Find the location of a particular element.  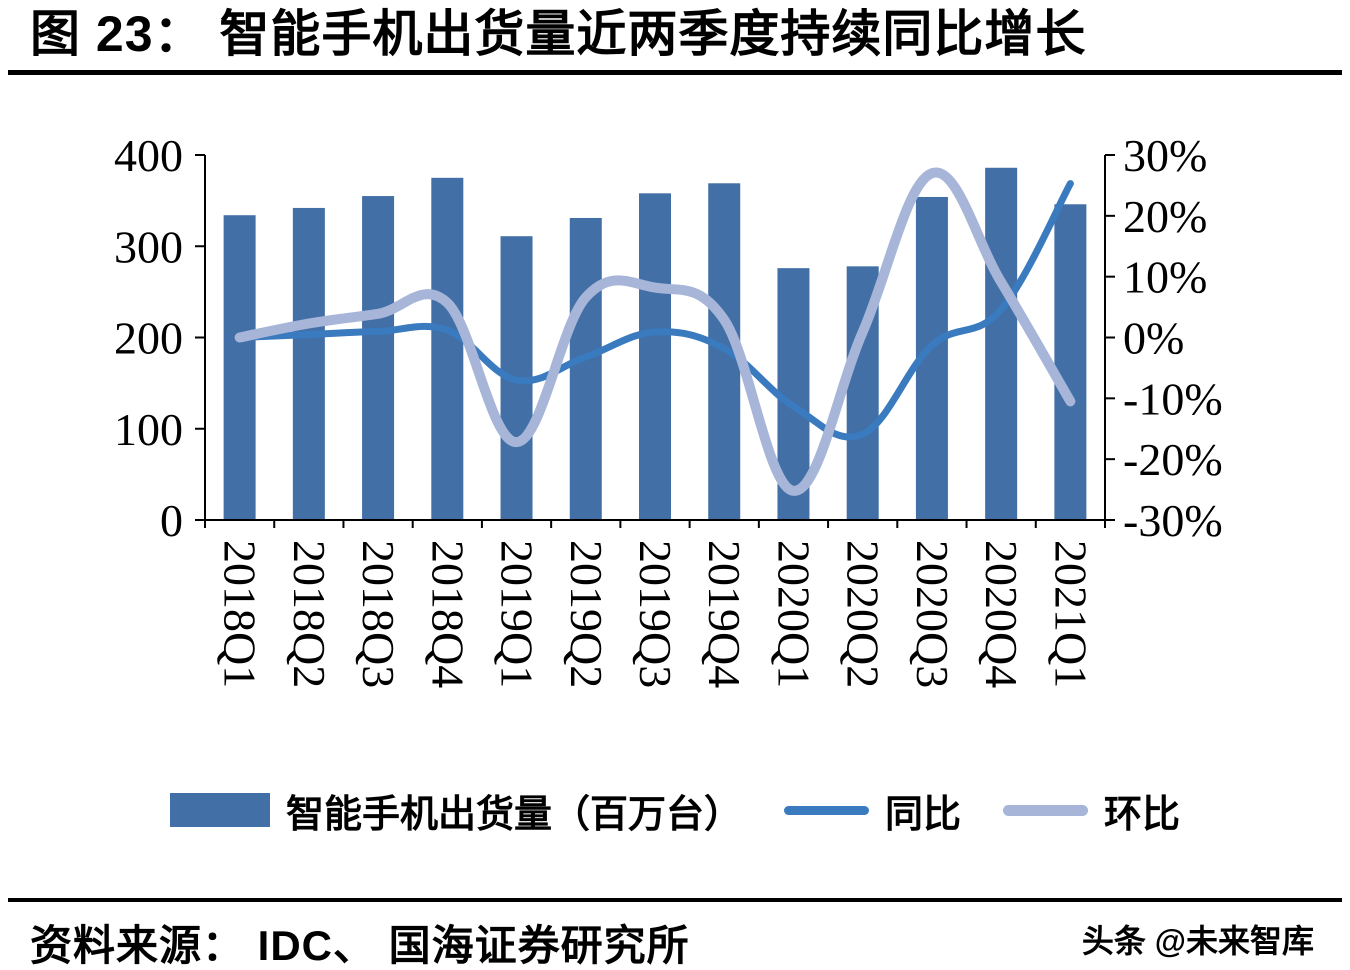

legend-item-yoy: 同比 is located at coordinates (872, 810).